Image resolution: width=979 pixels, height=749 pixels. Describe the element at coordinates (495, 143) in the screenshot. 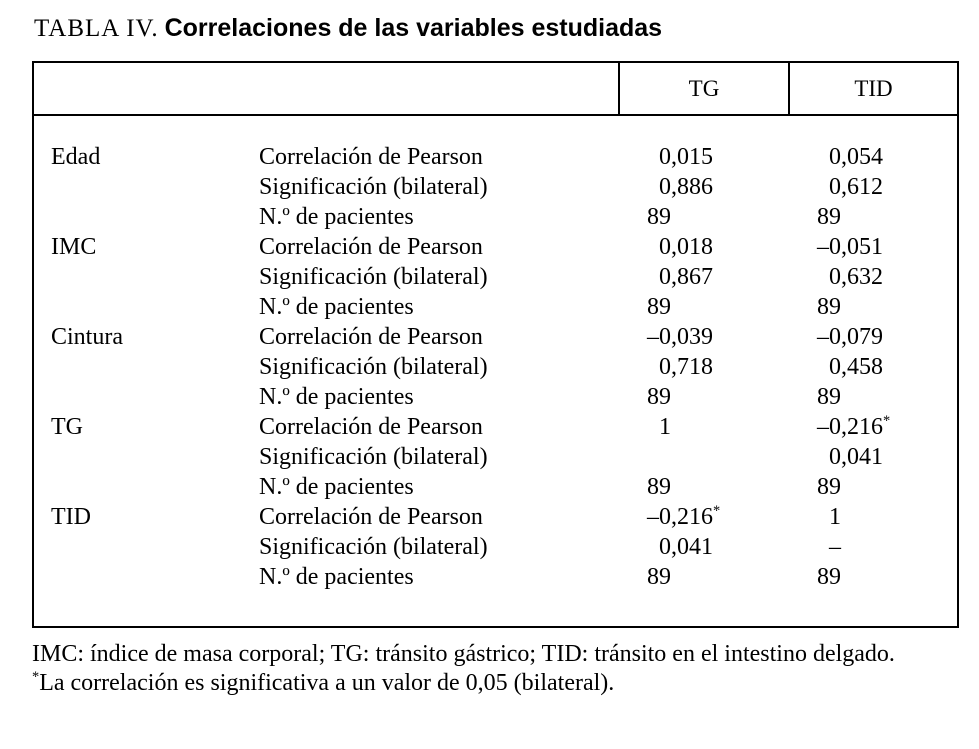

I see `table-row: Edad Correlación de Pearson 0,015 0,054` at that location.